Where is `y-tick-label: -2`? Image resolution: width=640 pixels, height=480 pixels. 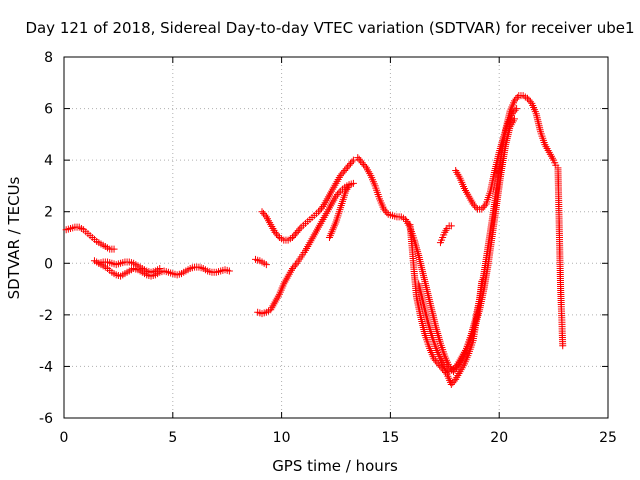
y-tick-label: -2 is located at coordinates (46, 316).